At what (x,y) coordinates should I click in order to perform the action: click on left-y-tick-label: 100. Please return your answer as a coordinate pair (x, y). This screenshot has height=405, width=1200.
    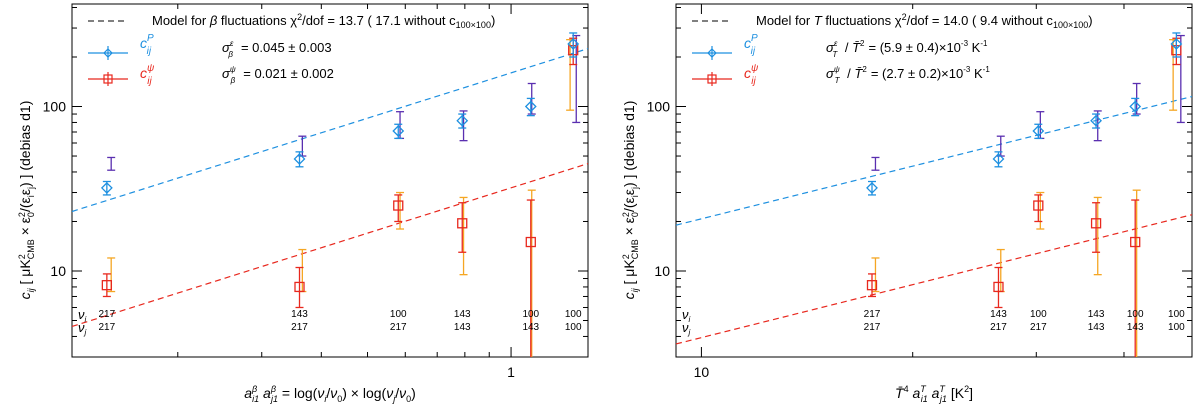
    Looking at the image, I should click on (55, 107).